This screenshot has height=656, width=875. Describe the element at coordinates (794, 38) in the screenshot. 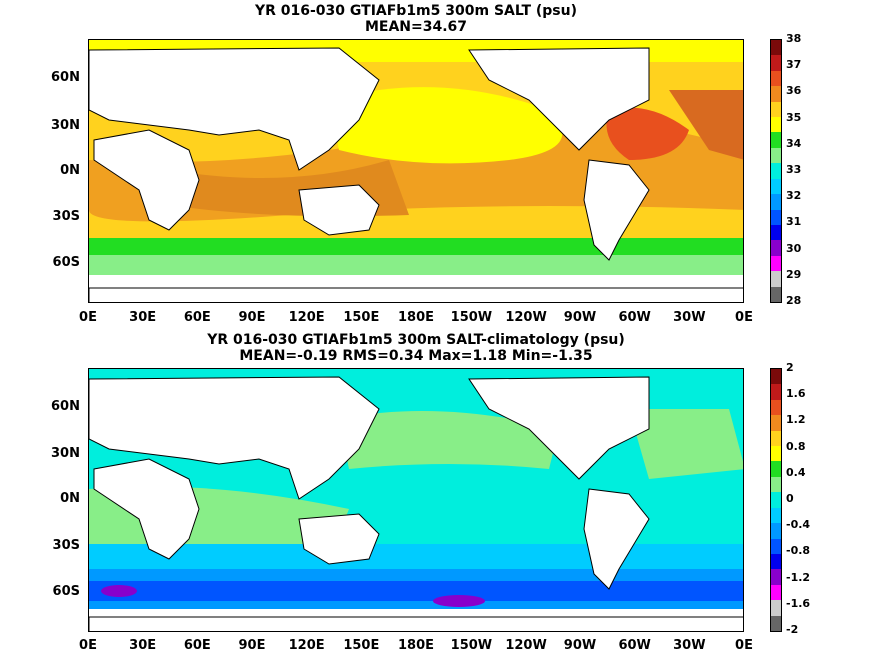

I see `colorbar-label: 38` at that location.